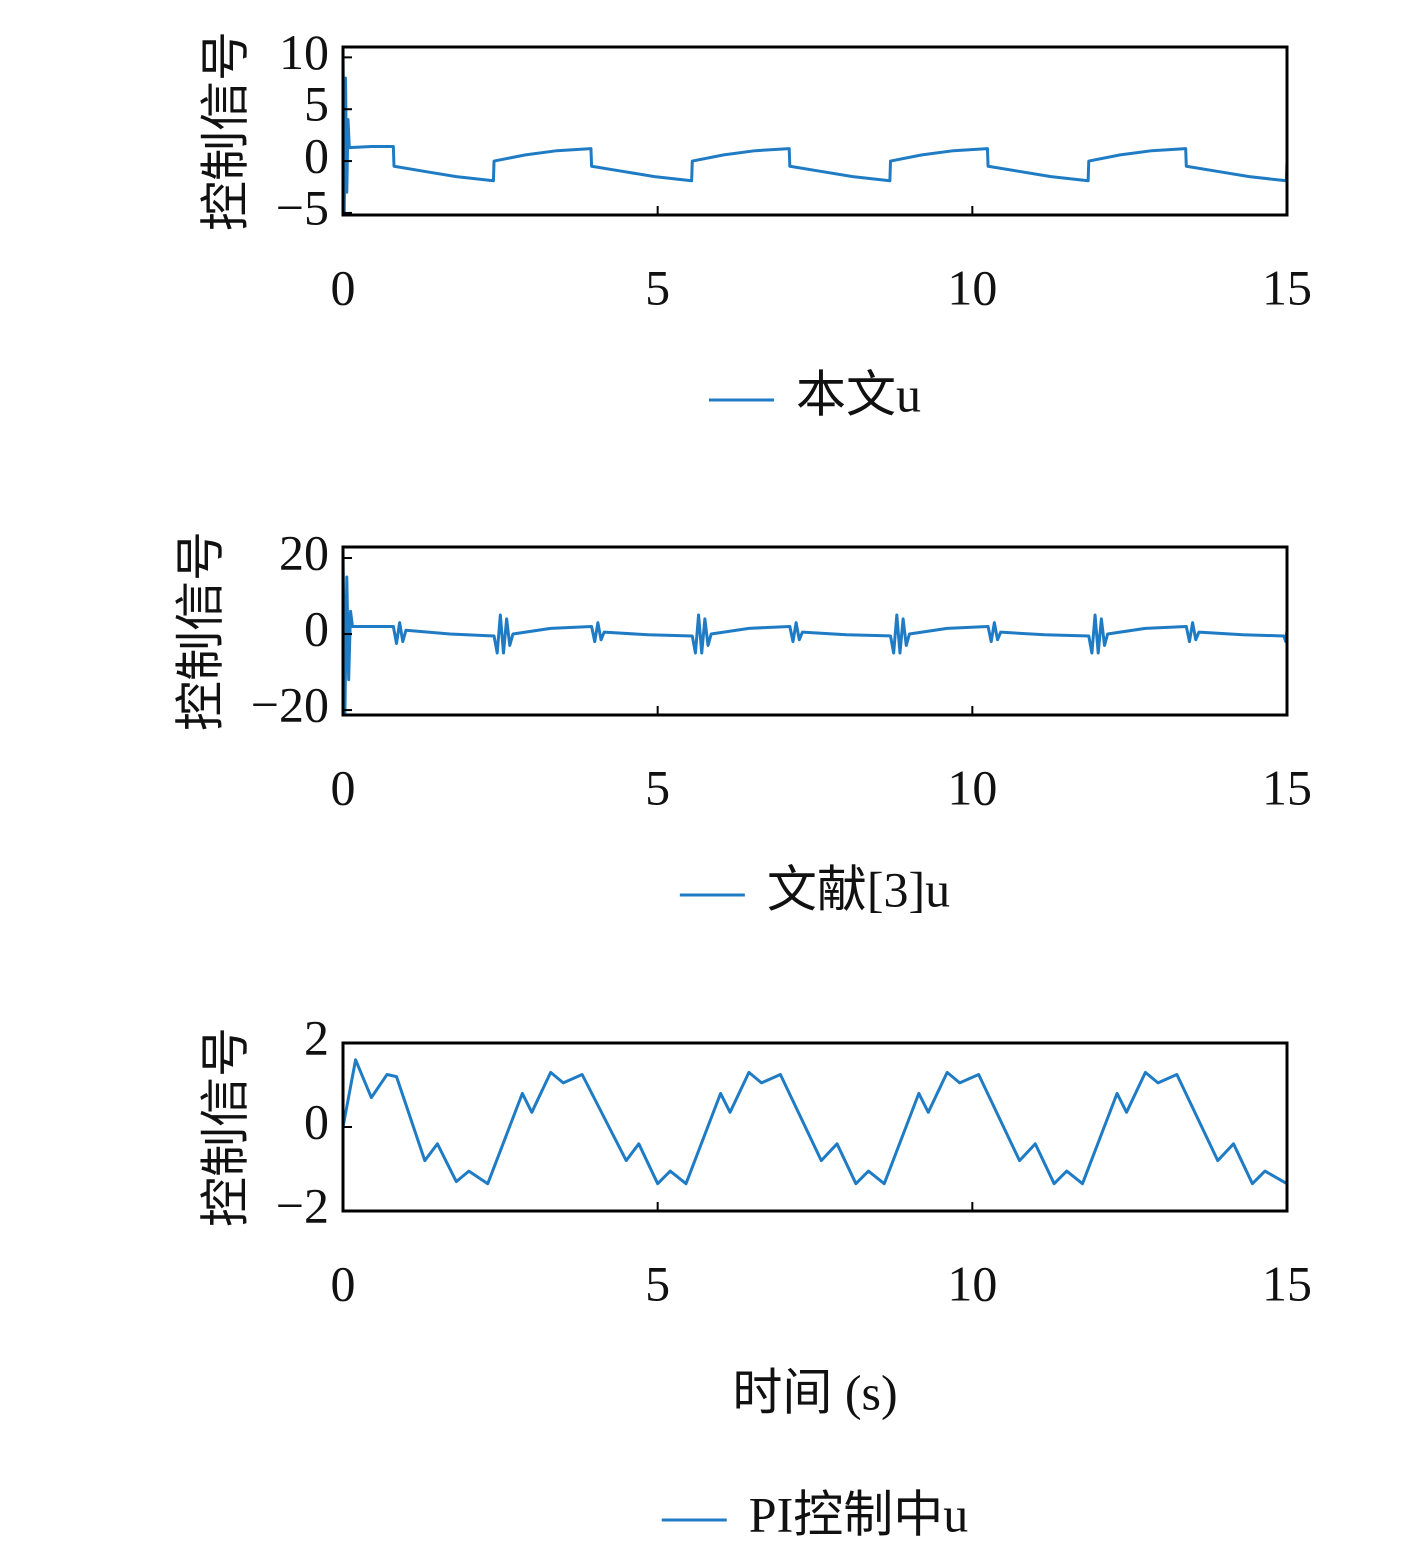 The image size is (1417, 1558). What do you see at coordinates (304, 552) in the screenshot?
I see `y-tick-label: 20` at bounding box center [304, 552].